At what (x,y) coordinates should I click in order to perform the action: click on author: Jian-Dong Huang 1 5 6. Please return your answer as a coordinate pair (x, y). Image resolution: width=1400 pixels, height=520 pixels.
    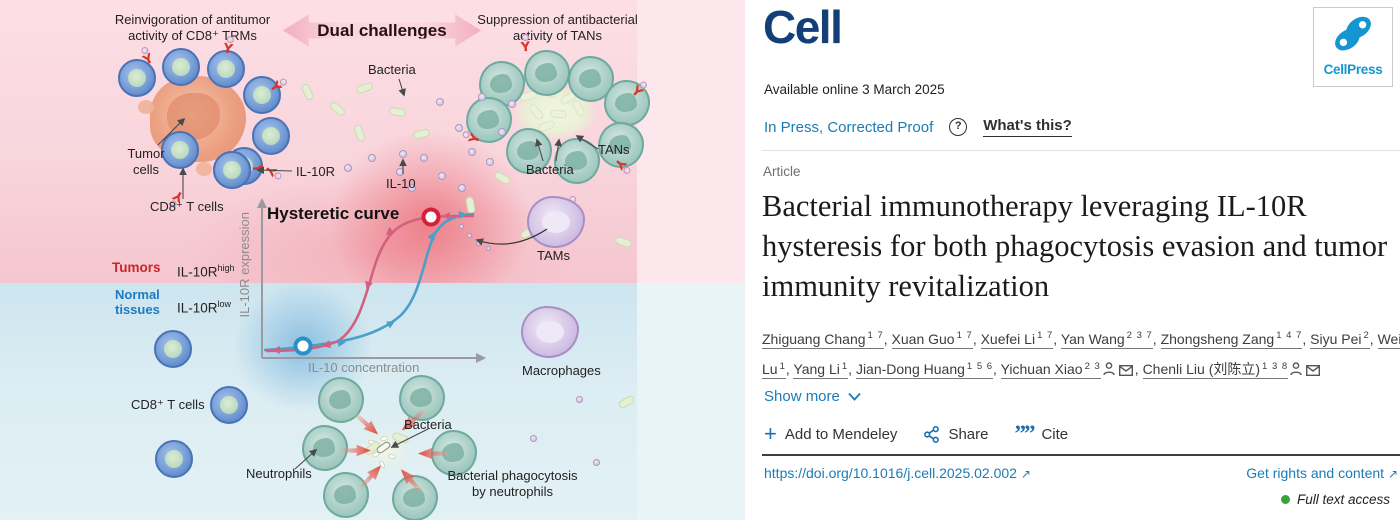
    Looking at the image, I should click on (928, 370).